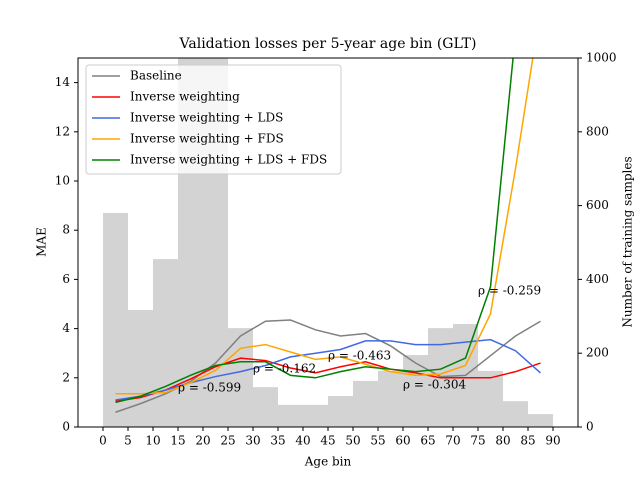 This screenshot has height=480, width=640. I want to click on legend-label: Inverse weighting + FDS, so click(207, 139).